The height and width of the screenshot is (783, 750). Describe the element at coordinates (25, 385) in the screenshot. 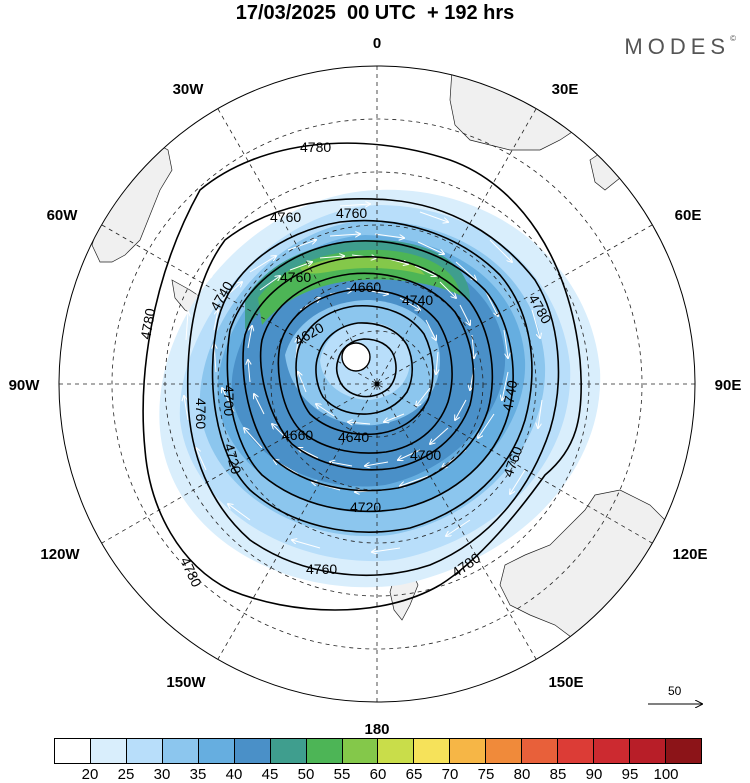

I see `lon-label-90w: 90W` at that location.